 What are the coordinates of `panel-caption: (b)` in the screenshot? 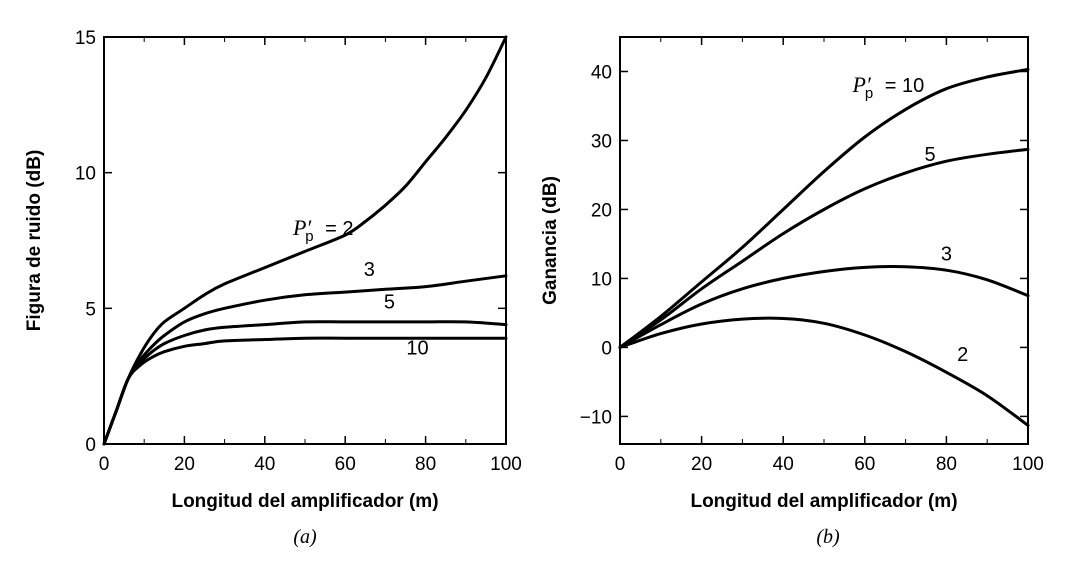 It's located at (828, 537).